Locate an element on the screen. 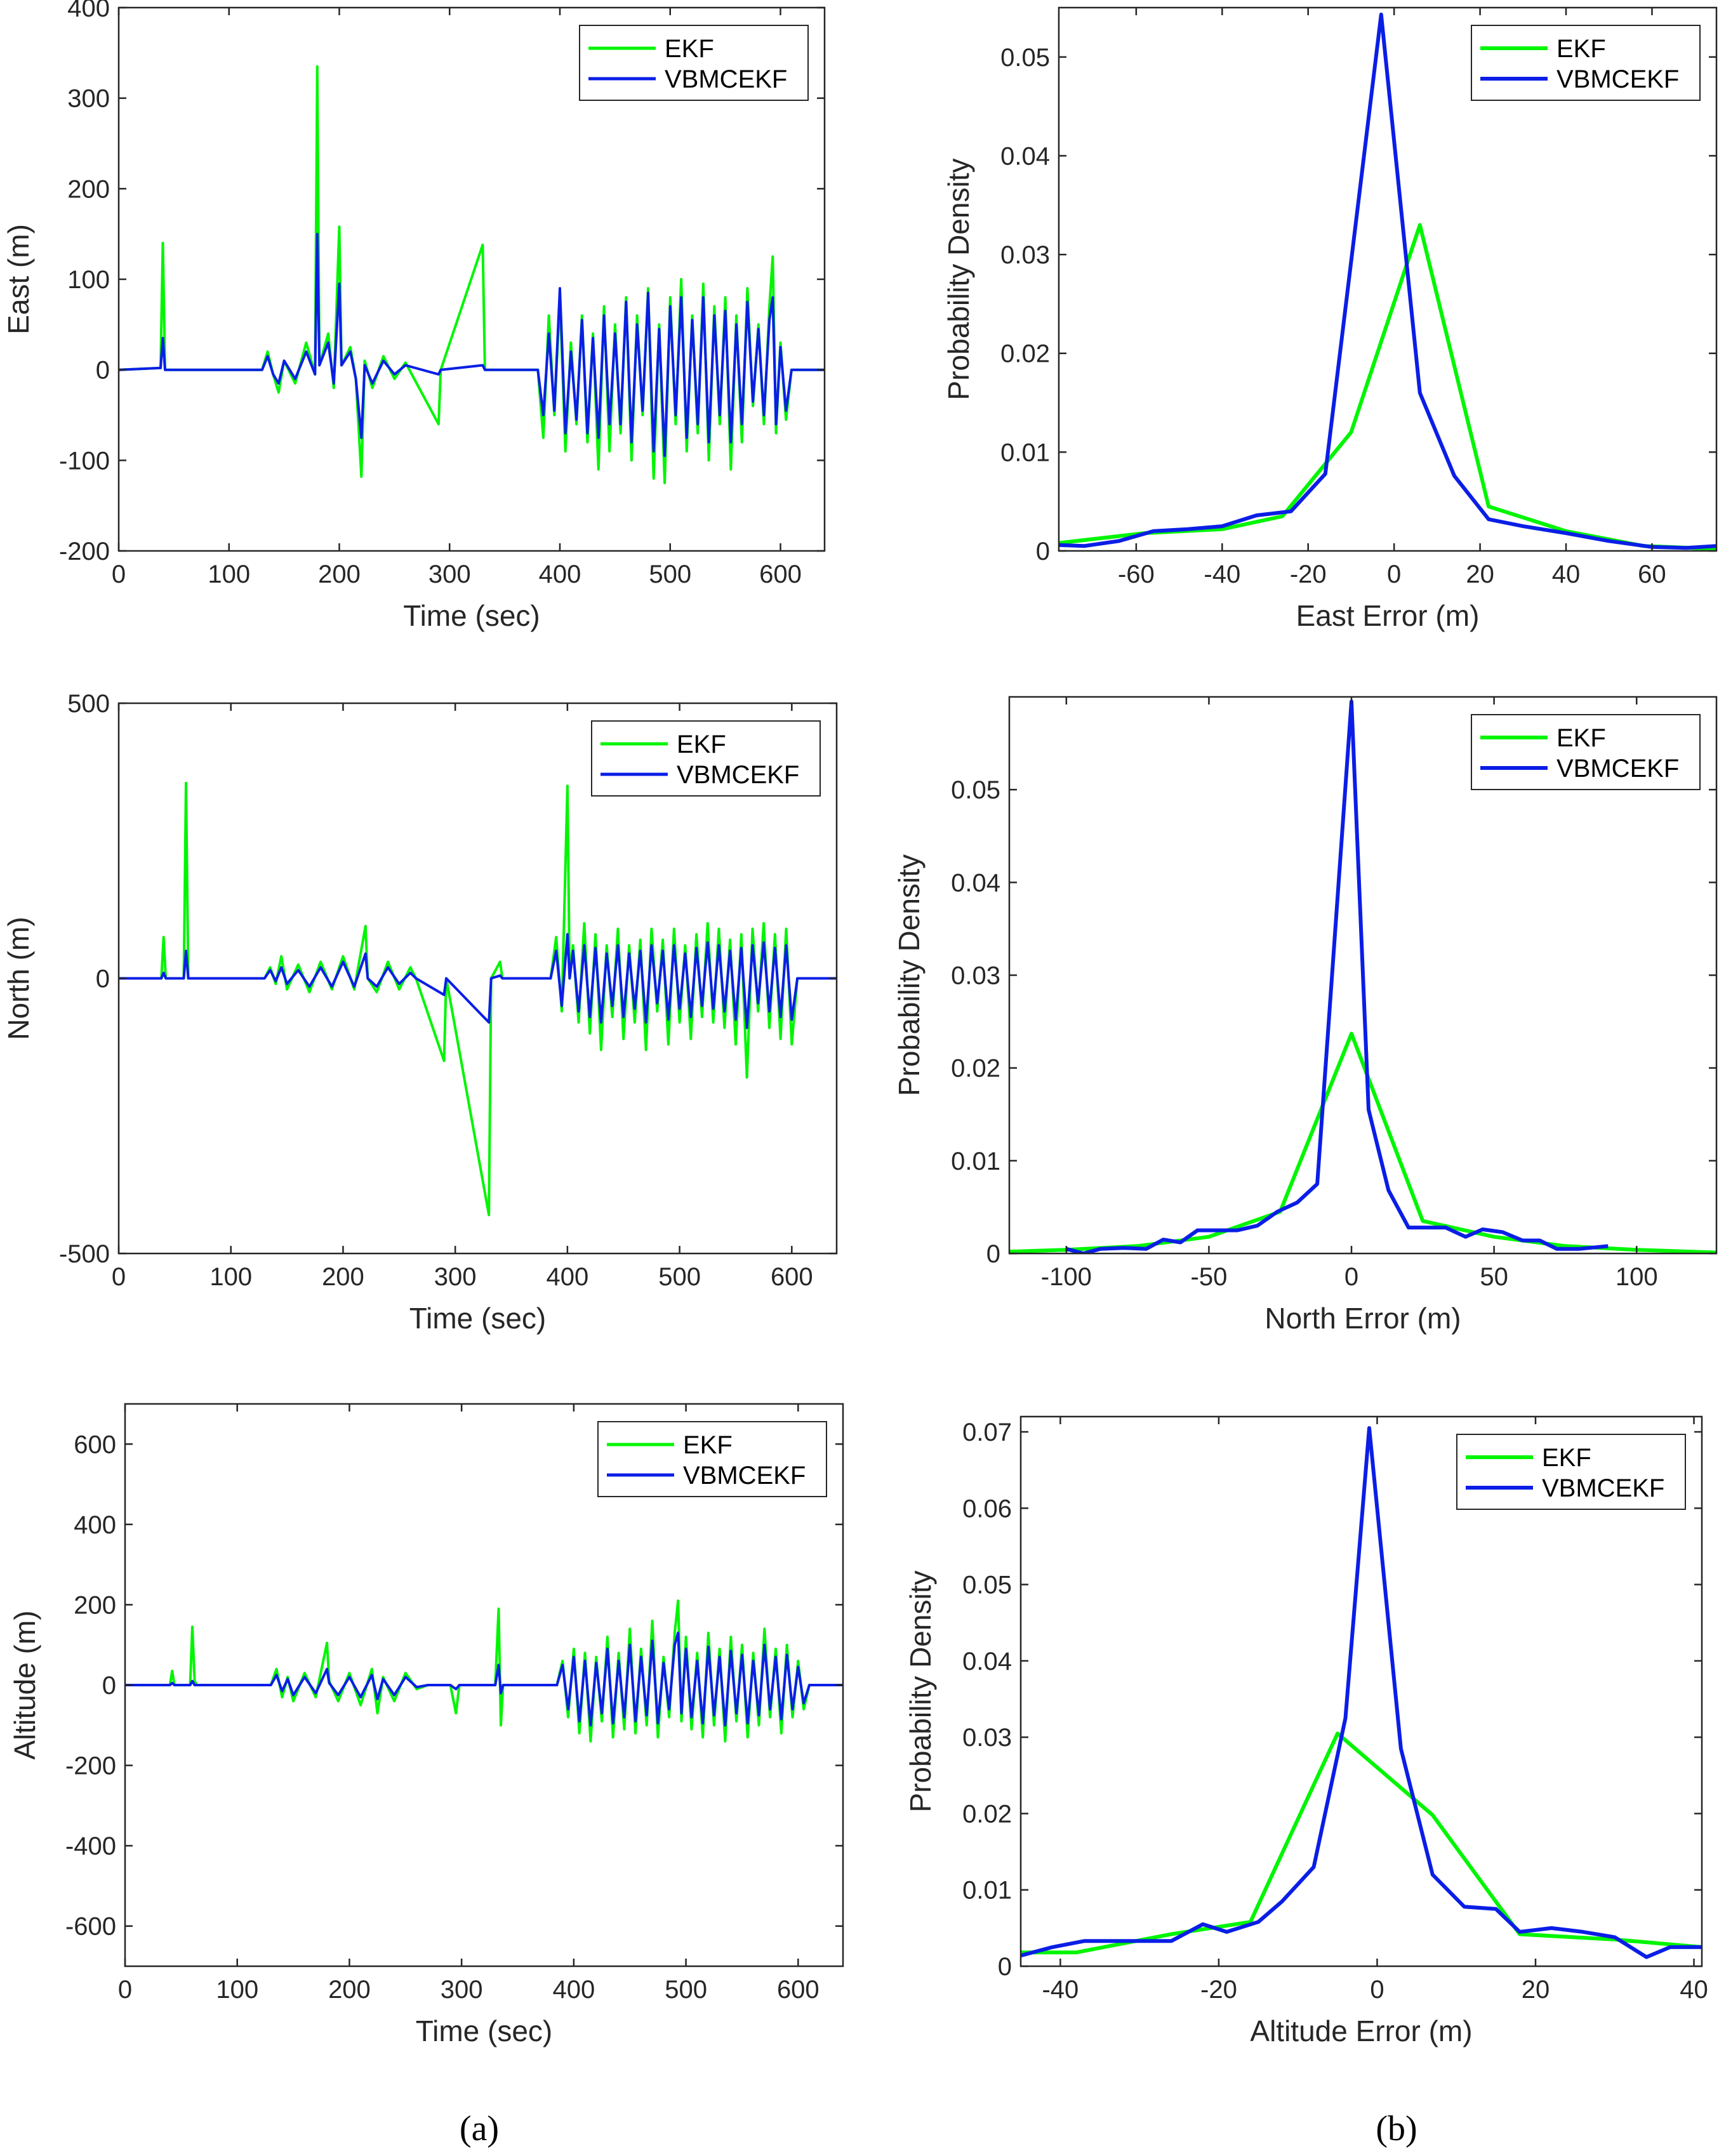 The image size is (1719, 2156). x-tick-label: 60 is located at coordinates (1652, 574).